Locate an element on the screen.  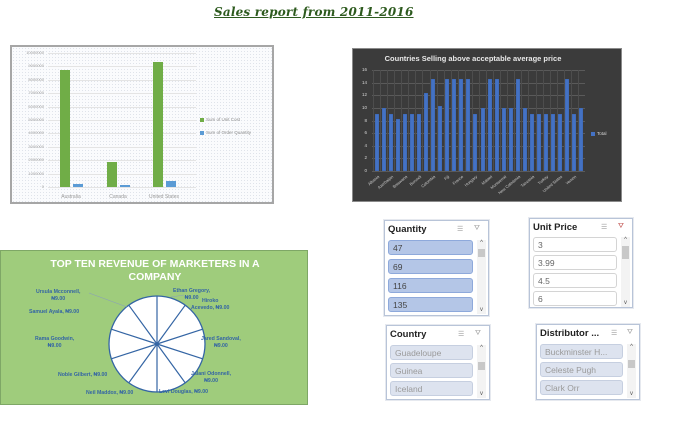
slicer-item: 4.5 is located at coordinates (575, 280).